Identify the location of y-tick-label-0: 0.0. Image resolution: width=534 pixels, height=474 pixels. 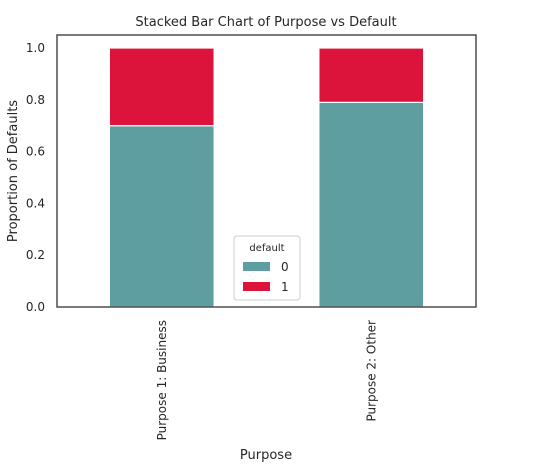
(35, 307).